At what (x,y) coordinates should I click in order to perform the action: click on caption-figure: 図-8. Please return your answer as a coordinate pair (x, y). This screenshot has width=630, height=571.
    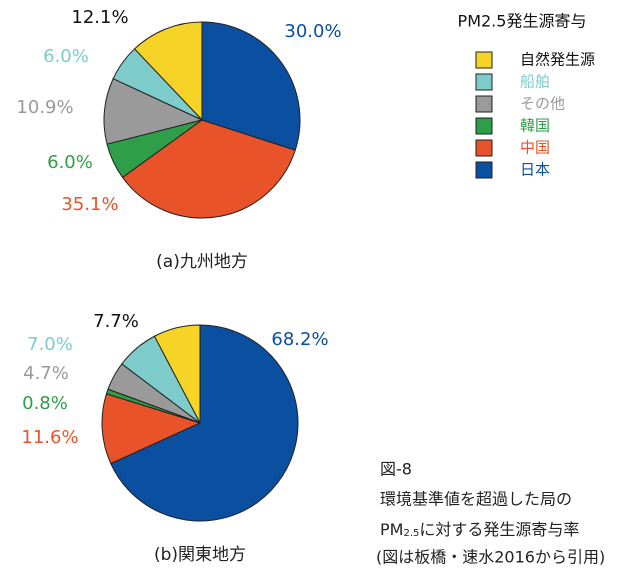
    Looking at the image, I should click on (396, 469).